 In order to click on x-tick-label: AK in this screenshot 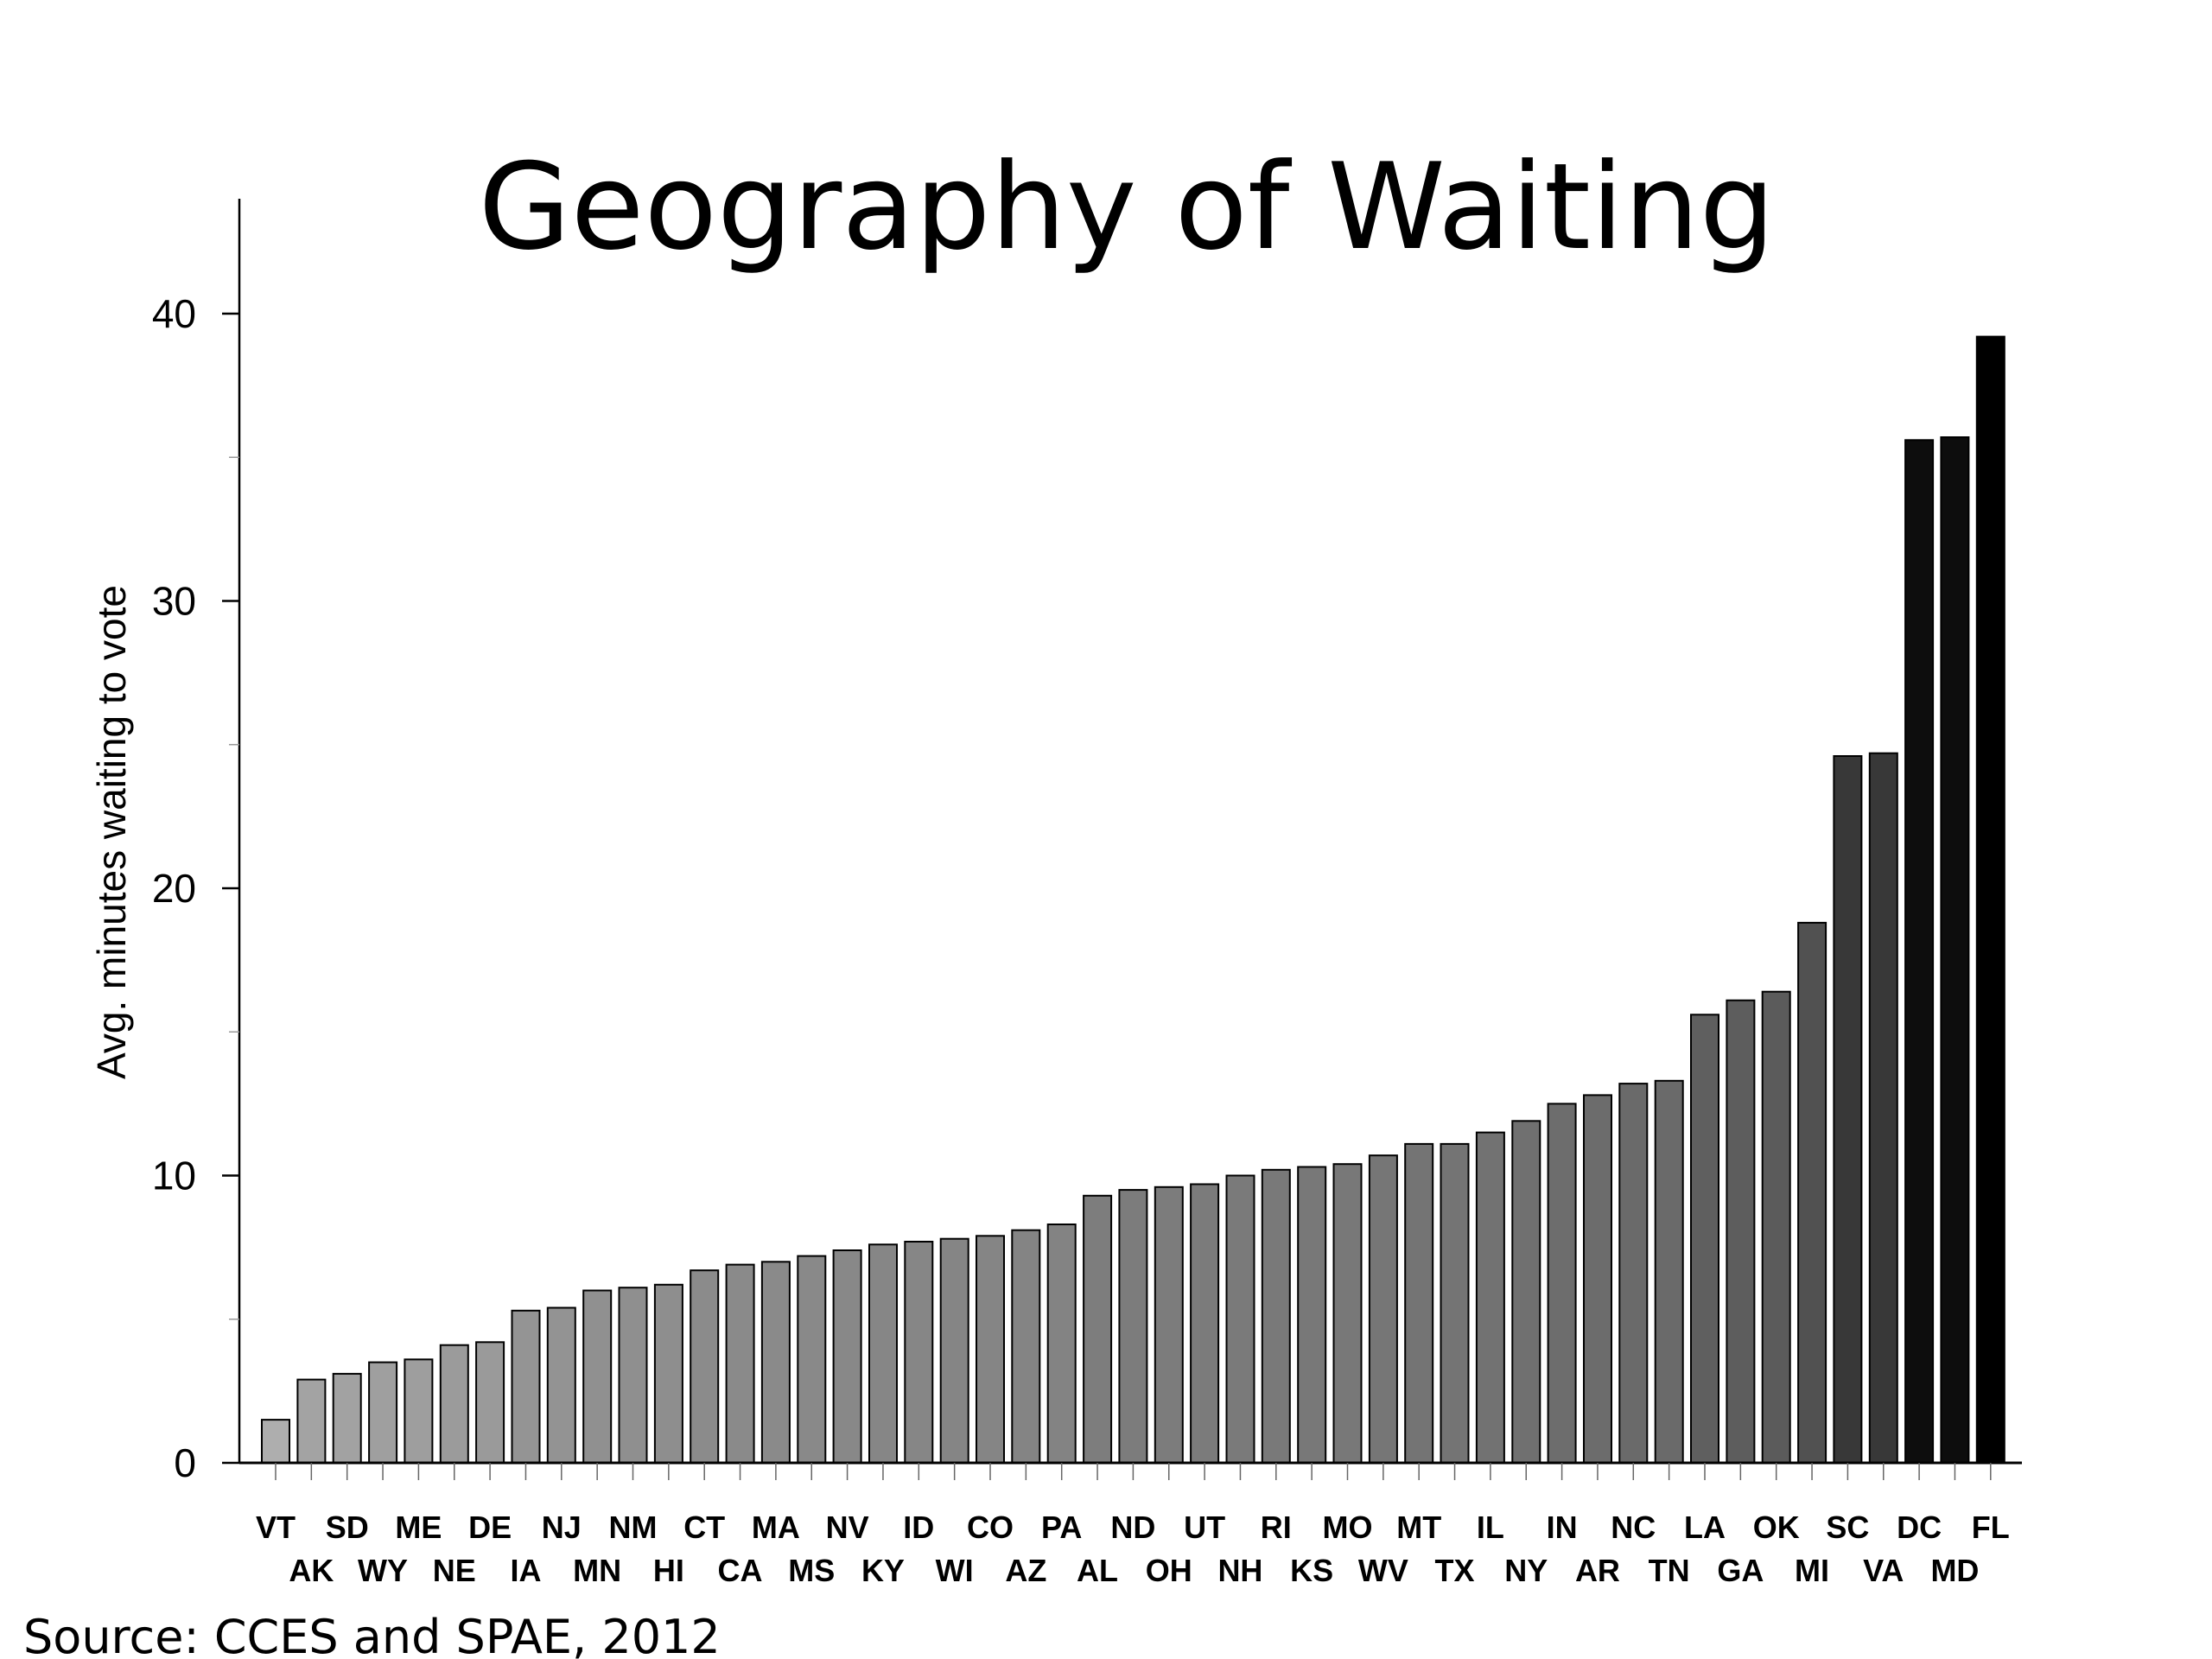, I will do `click(311, 1570)`.